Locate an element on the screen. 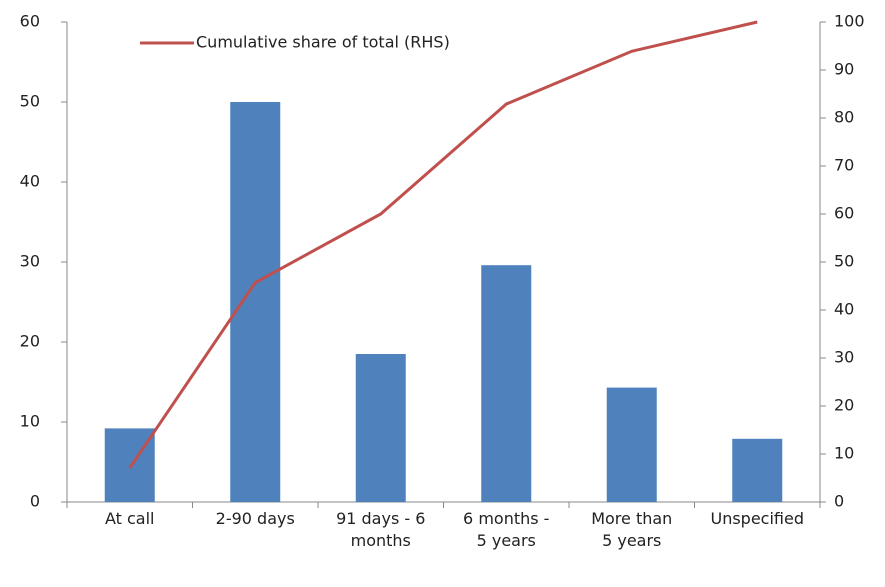 The image size is (885, 587). y-tick-label: 30 is located at coordinates (30, 261).